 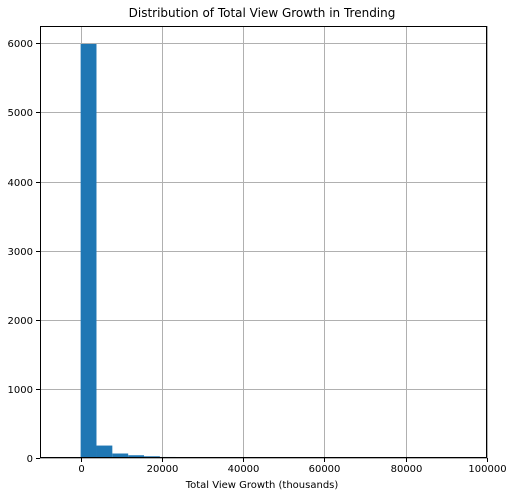 What do you see at coordinates (20, 321) in the screenshot?
I see `y-tick-label: 2000` at bounding box center [20, 321].